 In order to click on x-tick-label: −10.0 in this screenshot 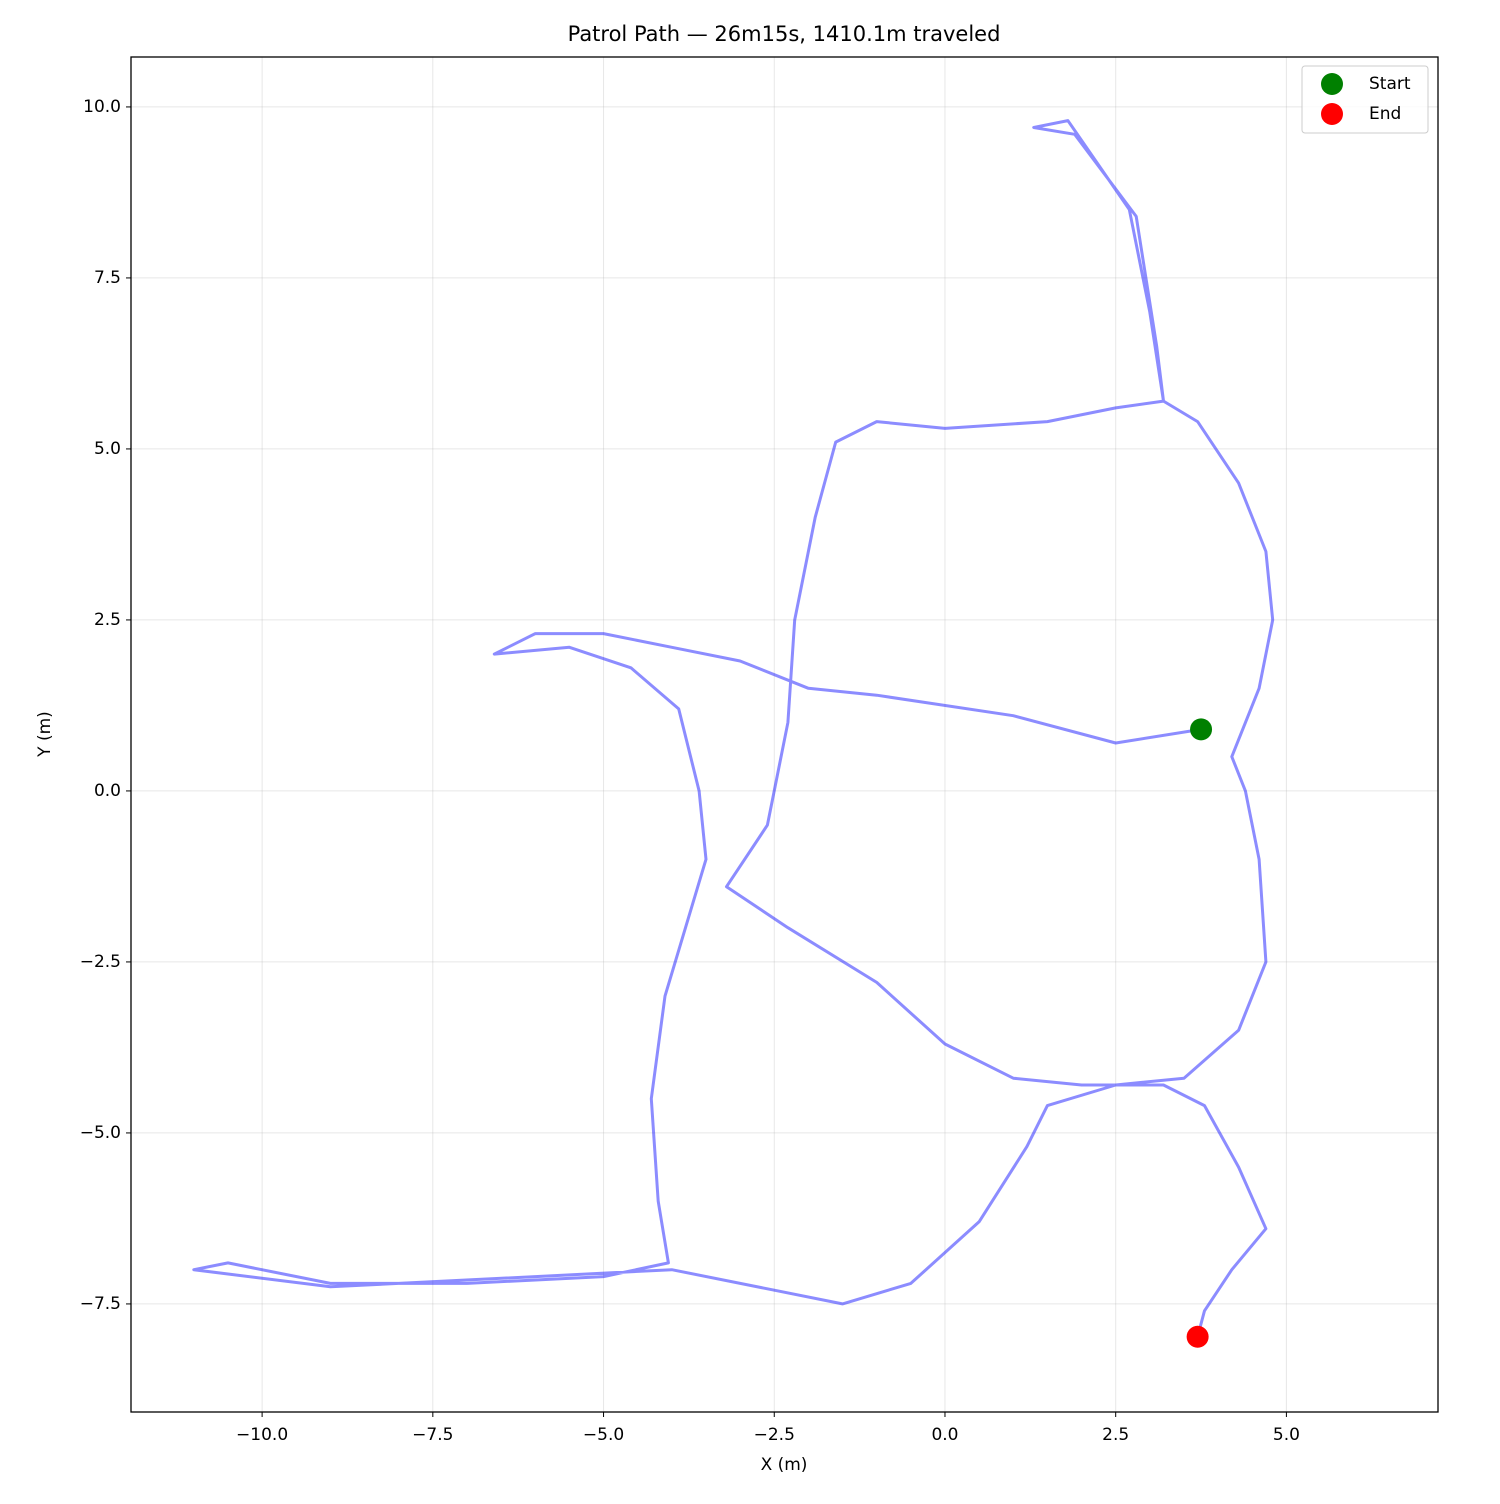, I will do `click(262, 1435)`.